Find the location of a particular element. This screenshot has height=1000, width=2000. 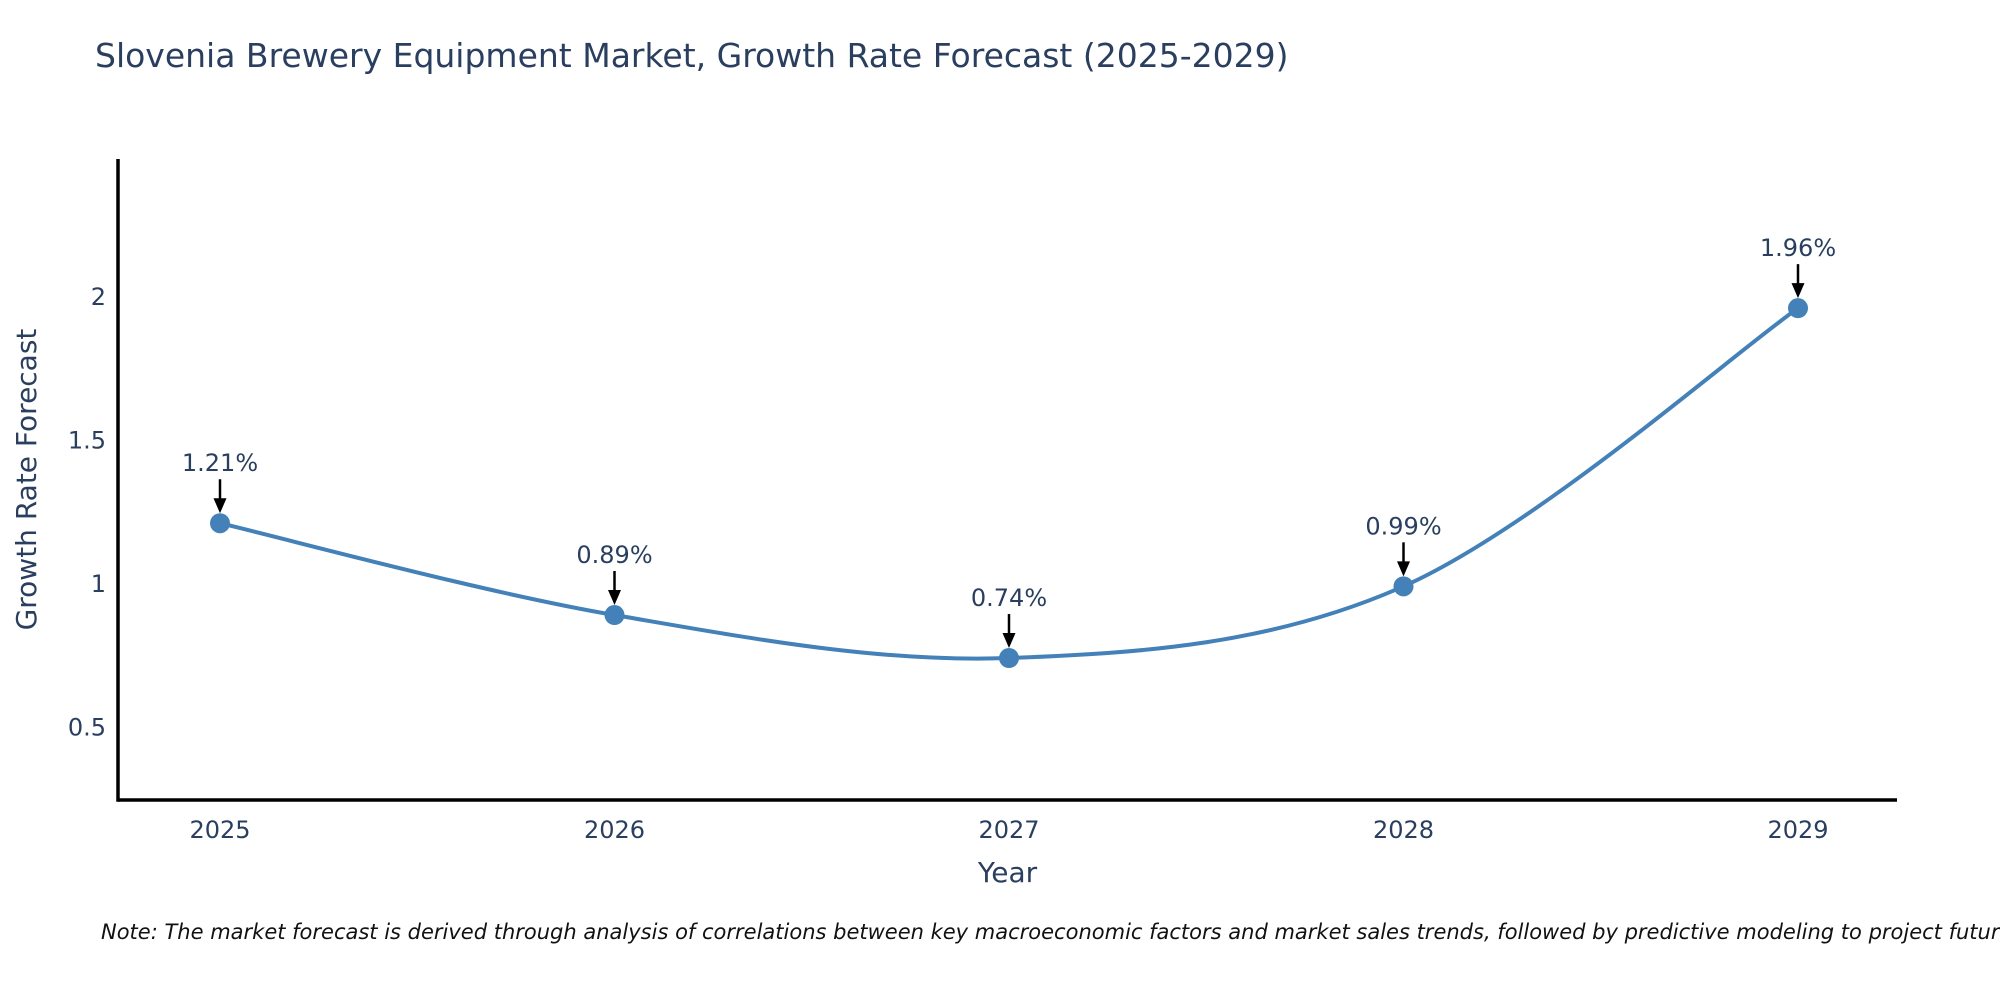

annotation-label: 0.99% is located at coordinates (1403, 526).